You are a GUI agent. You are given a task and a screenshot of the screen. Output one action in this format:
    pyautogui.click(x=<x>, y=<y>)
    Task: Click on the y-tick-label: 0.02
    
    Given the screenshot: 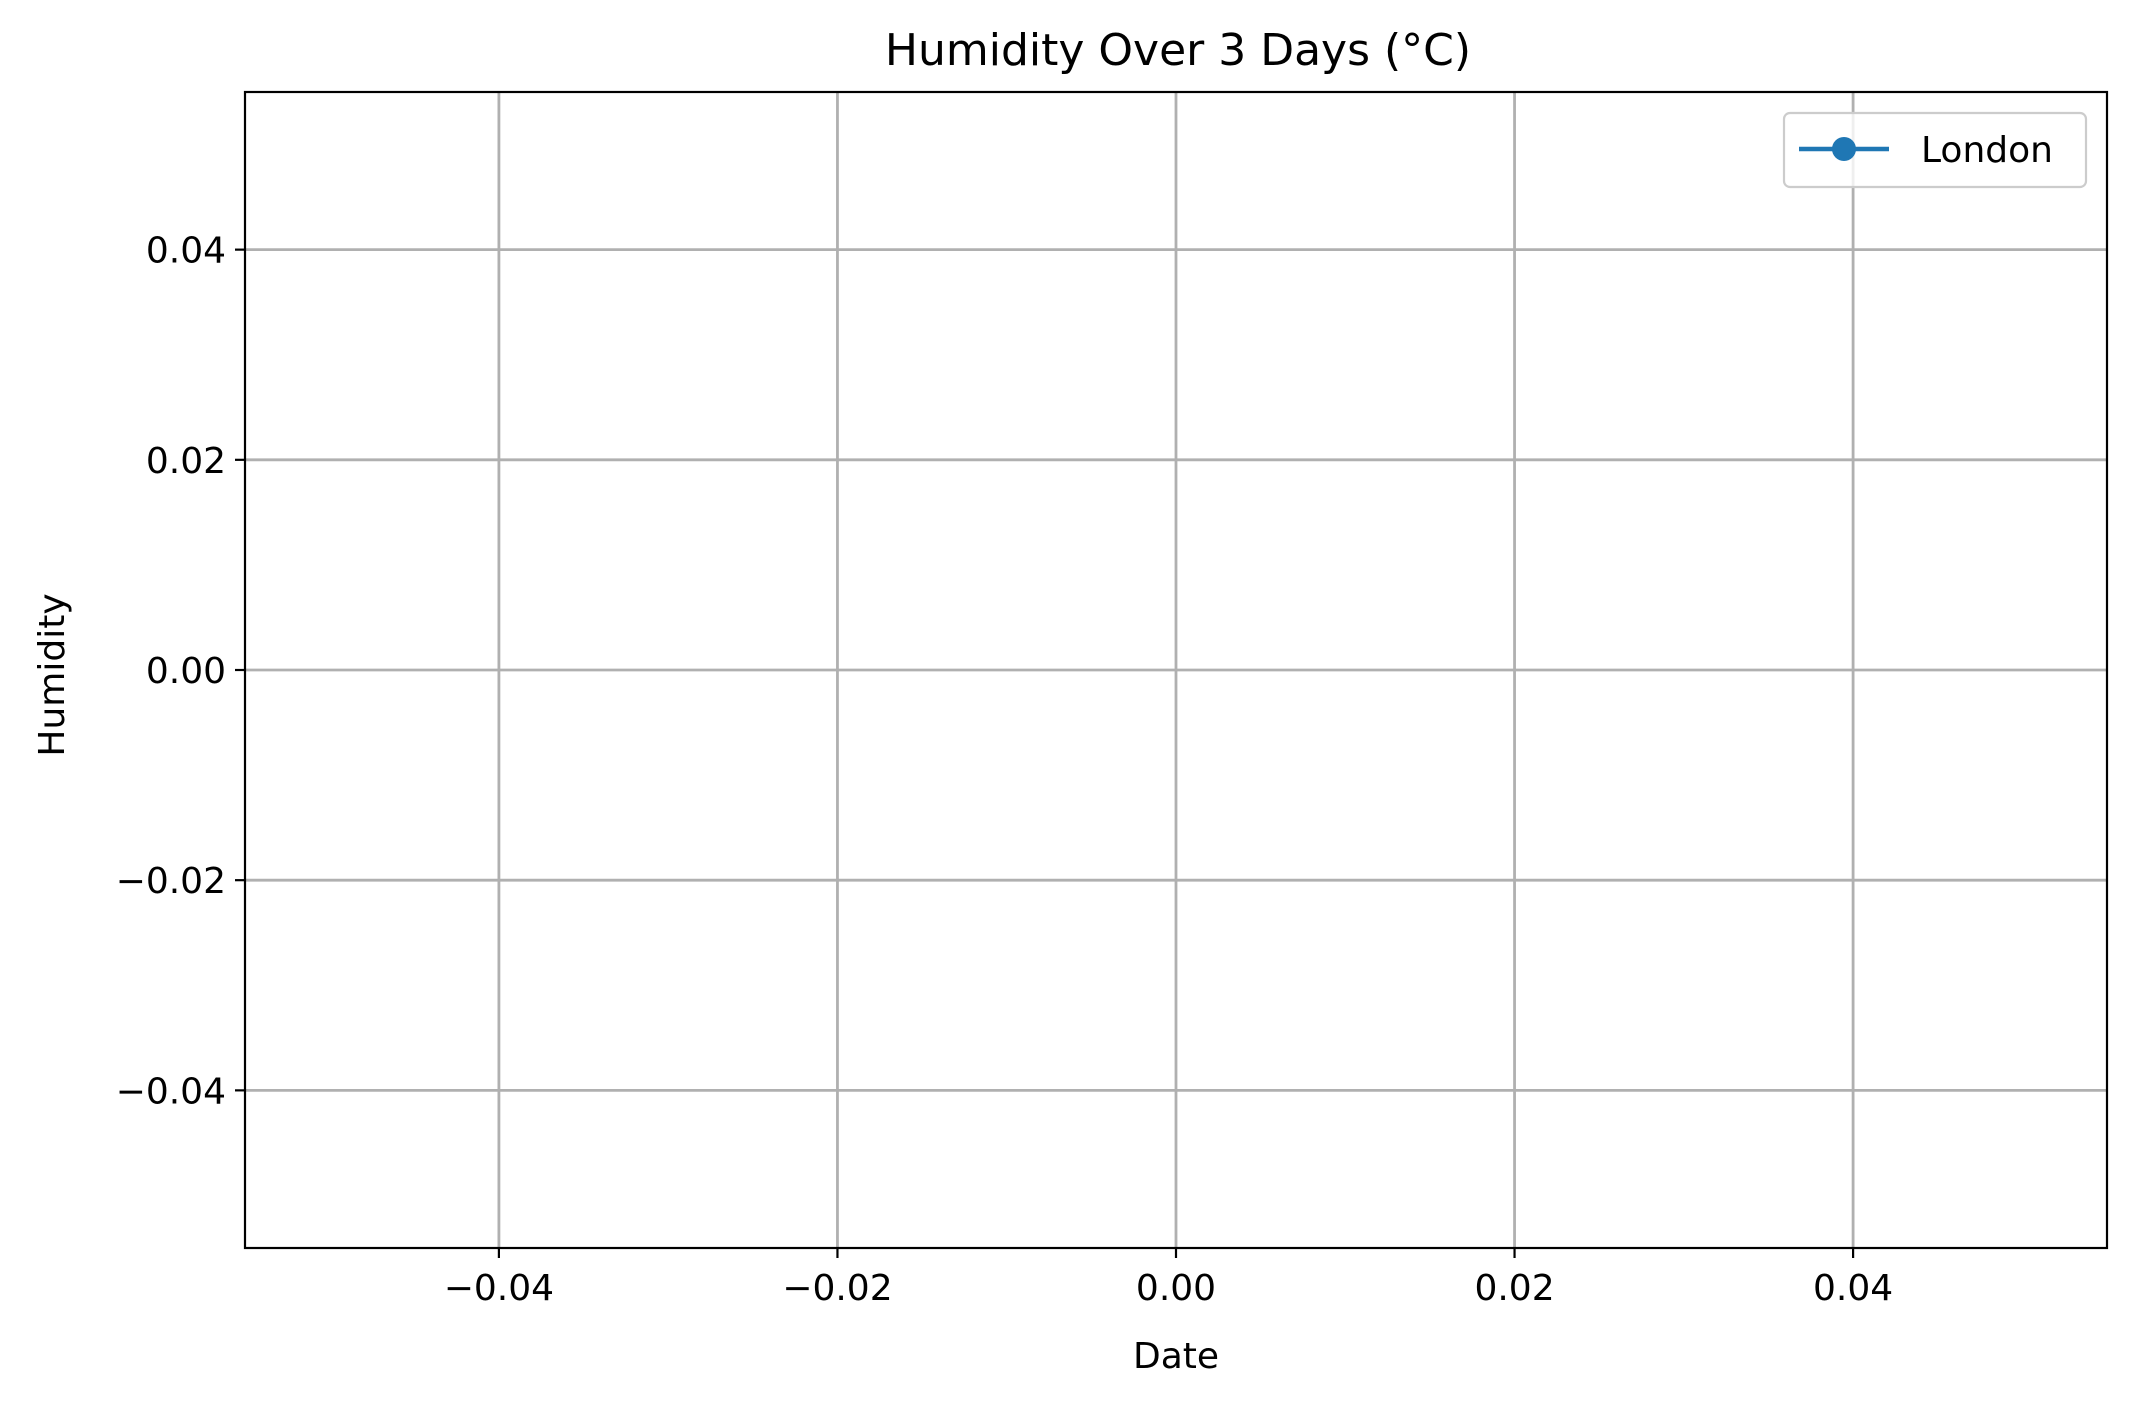 What is the action you would take?
    pyautogui.click(x=186, y=461)
    